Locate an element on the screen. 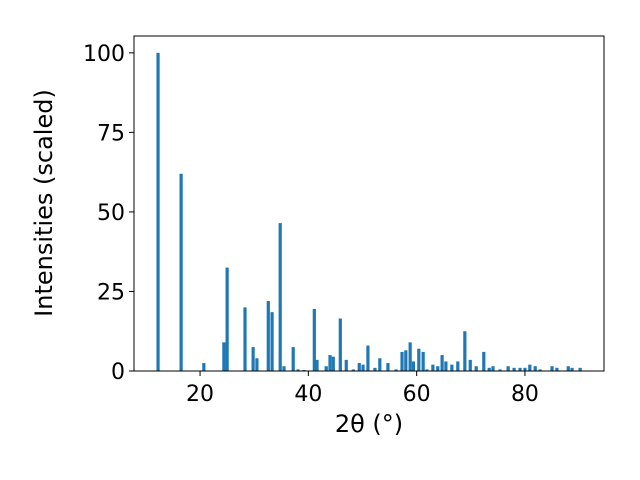 The image size is (640, 480). y-tick-label: 25 is located at coordinates (111, 292).